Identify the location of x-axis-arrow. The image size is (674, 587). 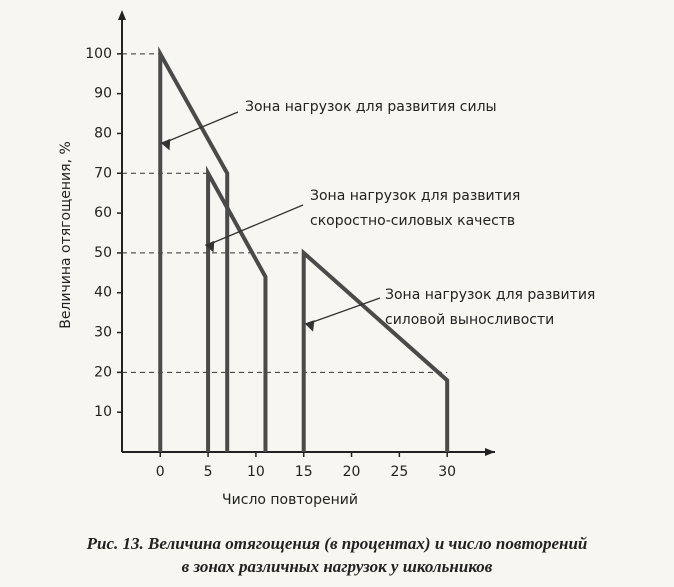
(490, 452).